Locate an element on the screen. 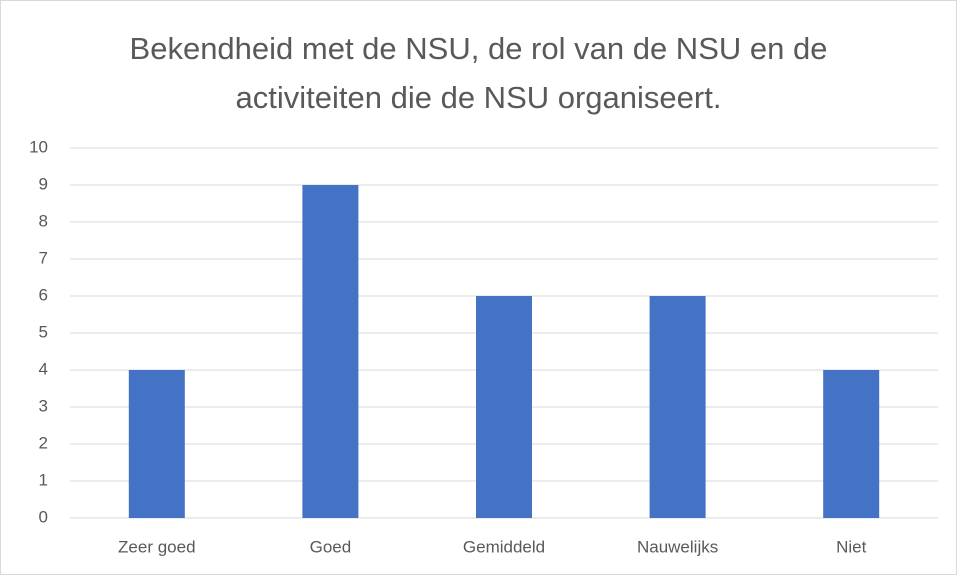 The height and width of the screenshot is (575, 957). x-tick-label: Nauwelijks is located at coordinates (677, 546).